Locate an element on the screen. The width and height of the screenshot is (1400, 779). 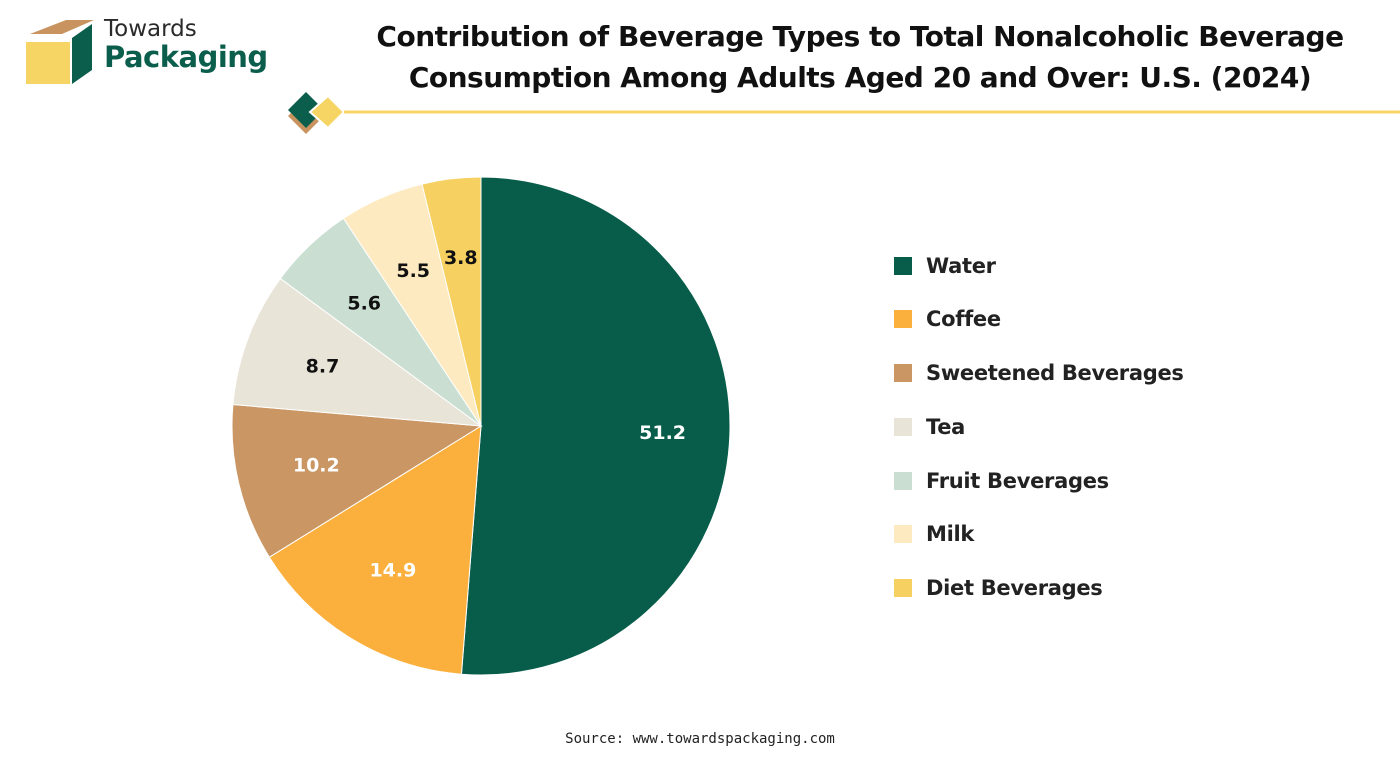
box-top-face is located at coordinates (62, 27).